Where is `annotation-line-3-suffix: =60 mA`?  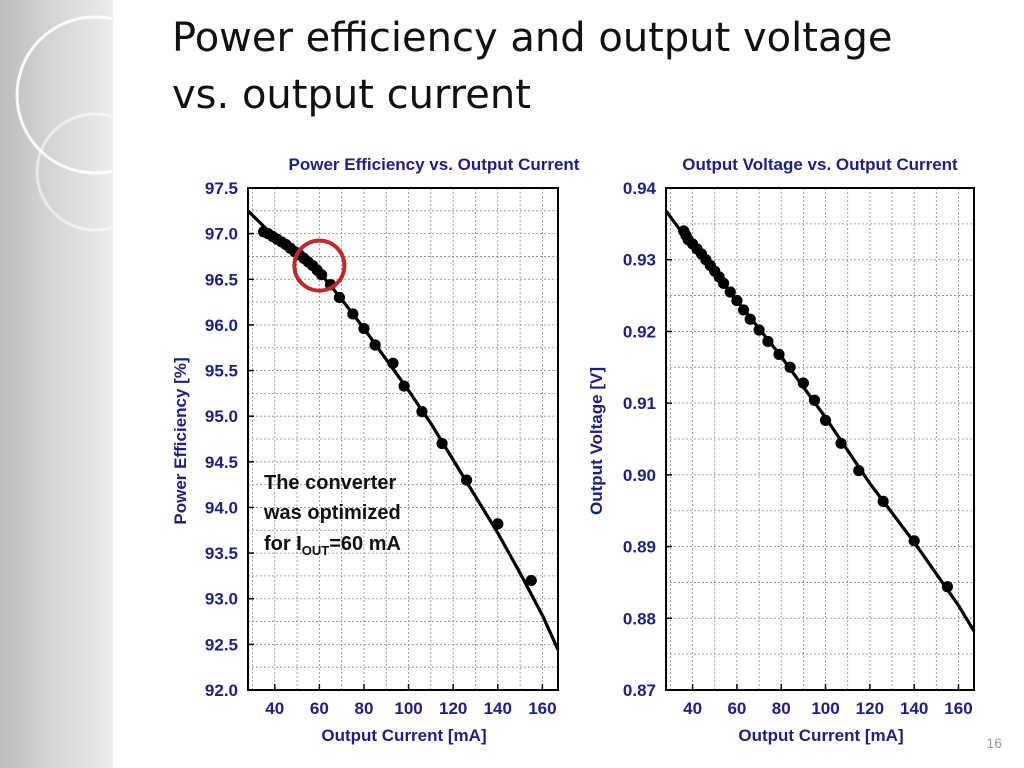
annotation-line-3-suffix: =60 mA is located at coordinates (365, 544).